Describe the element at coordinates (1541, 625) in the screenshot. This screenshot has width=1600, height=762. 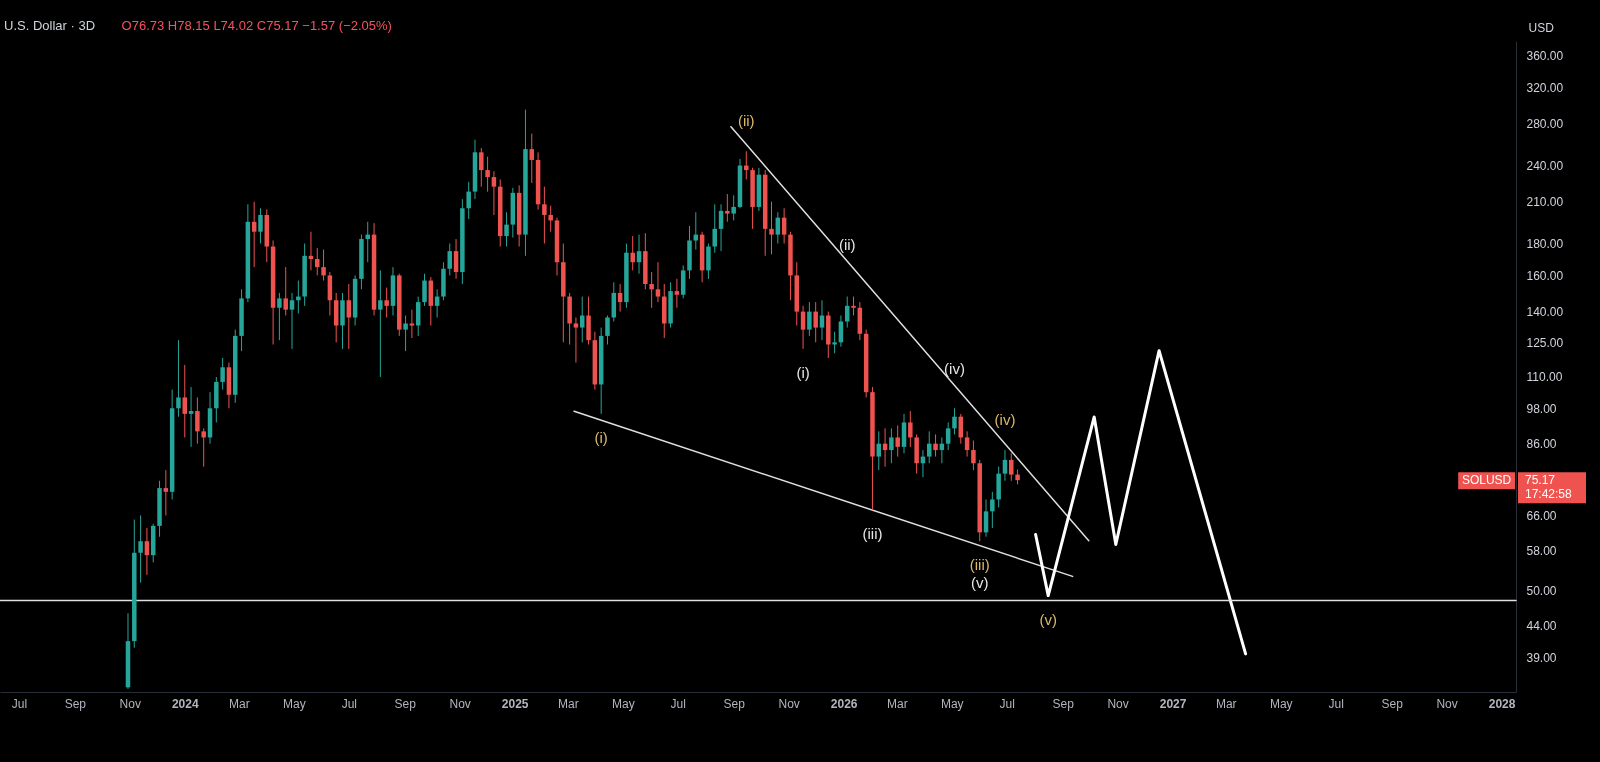
I see `y-tick-label: 44.00` at that location.